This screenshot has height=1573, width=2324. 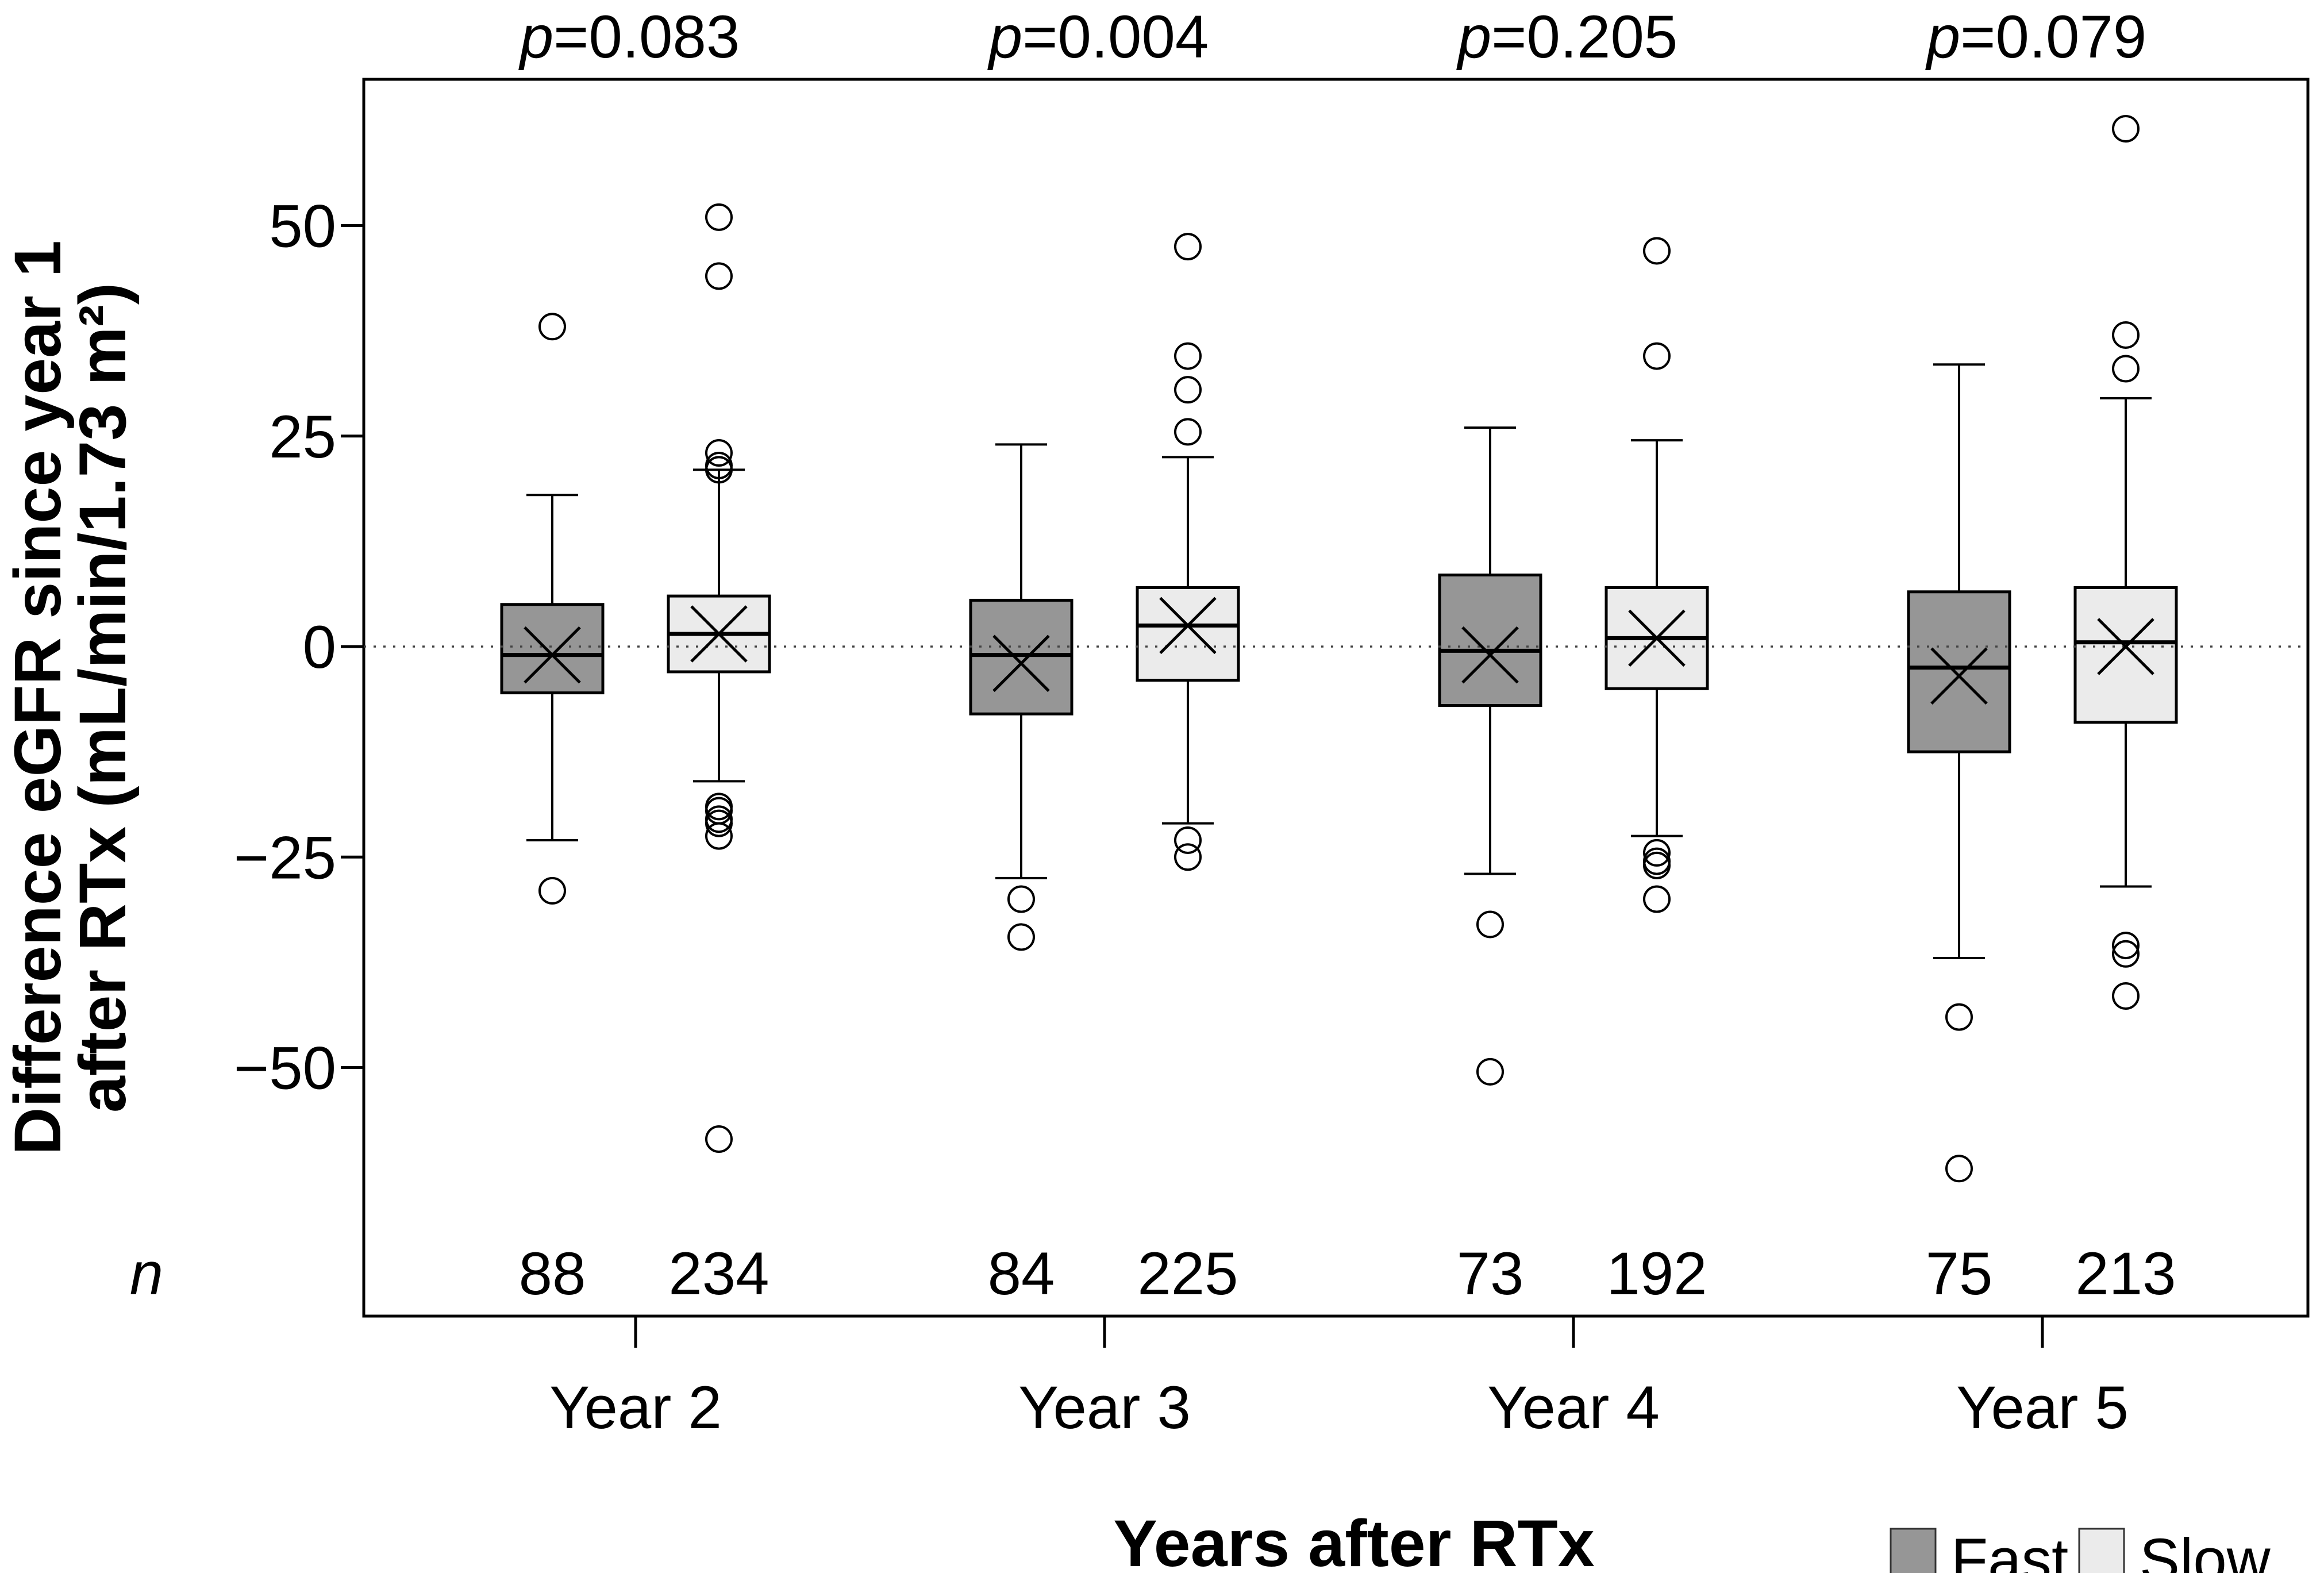 I want to click on p-value-label: p=0.083, so click(x=629, y=37).